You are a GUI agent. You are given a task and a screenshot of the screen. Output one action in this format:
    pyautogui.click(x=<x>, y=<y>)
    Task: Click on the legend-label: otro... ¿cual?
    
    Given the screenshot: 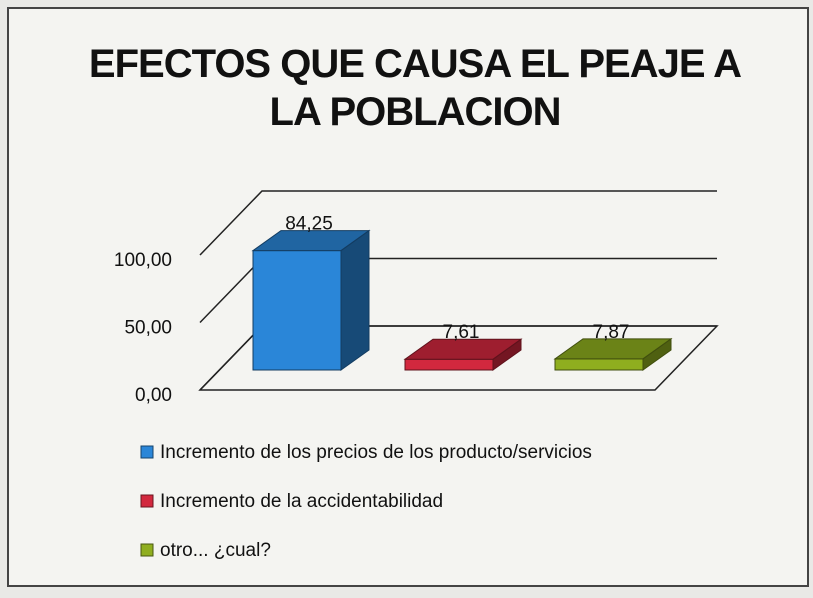 What is the action you would take?
    pyautogui.click(x=215, y=550)
    